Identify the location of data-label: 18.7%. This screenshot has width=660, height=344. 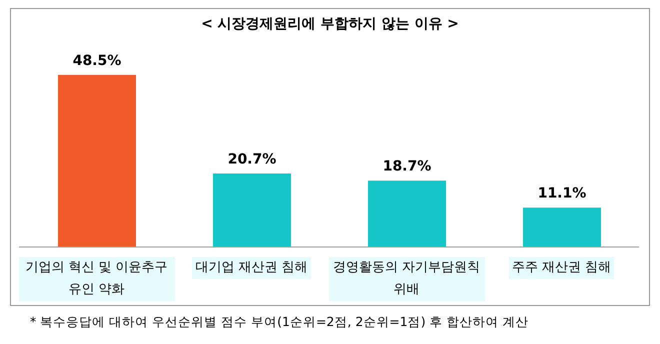
(407, 166).